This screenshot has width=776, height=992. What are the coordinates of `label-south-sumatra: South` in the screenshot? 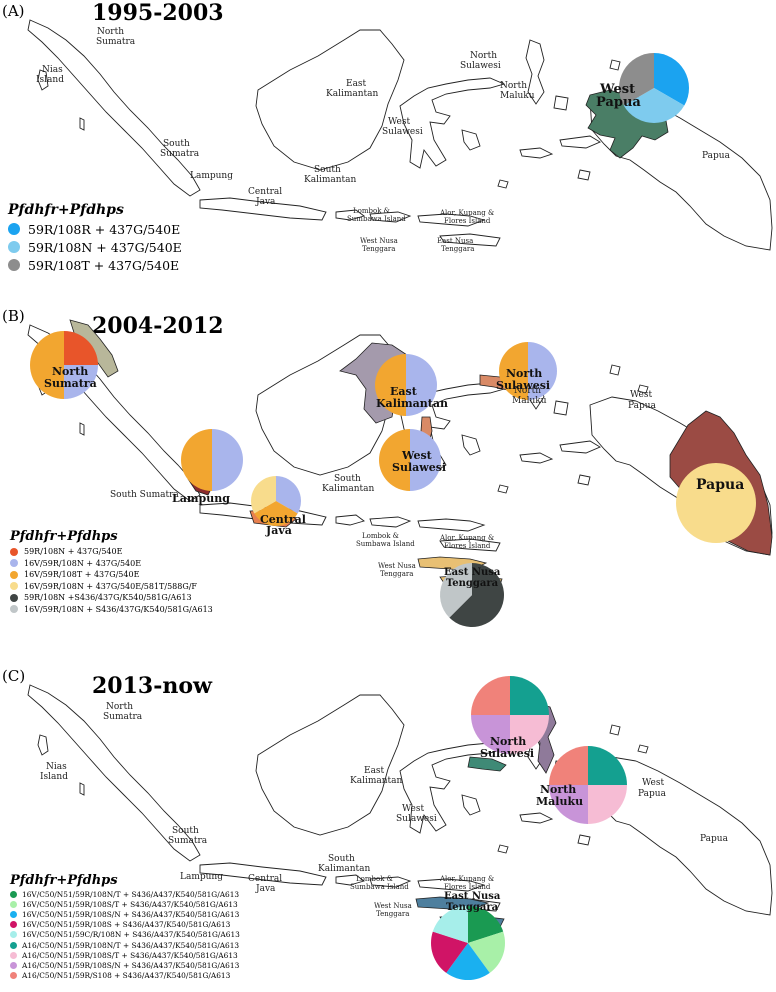 It's located at (176, 144).